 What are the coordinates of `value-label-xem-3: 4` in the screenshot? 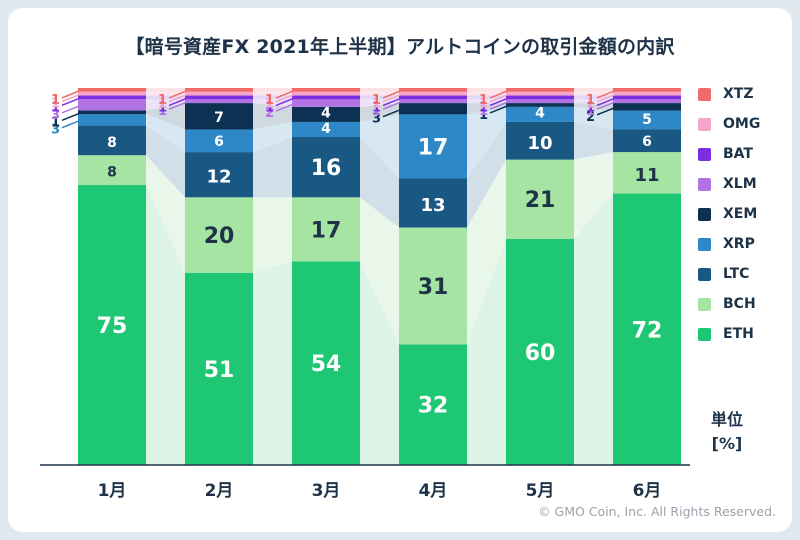 It's located at (326, 114).